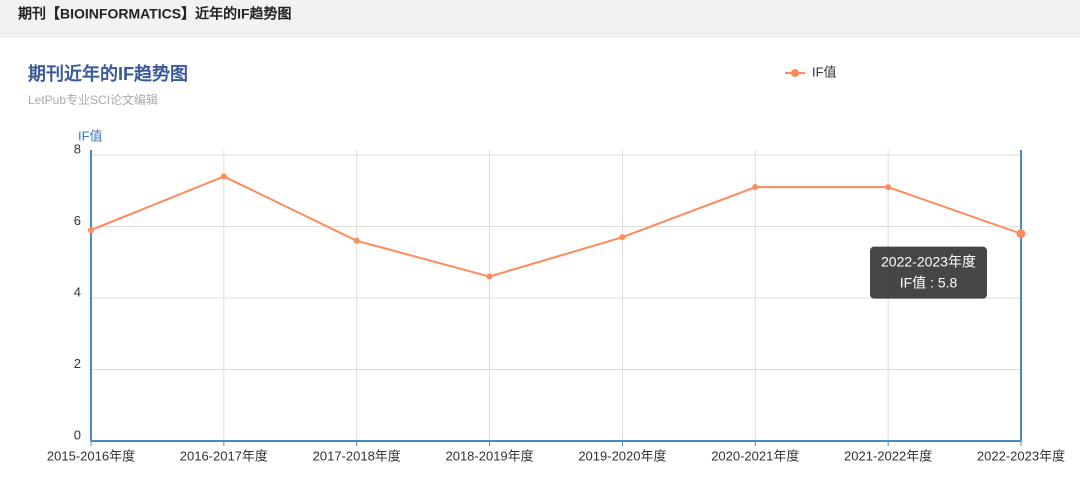  What do you see at coordinates (77, 434) in the screenshot?
I see `y-tick-label: 0` at bounding box center [77, 434].